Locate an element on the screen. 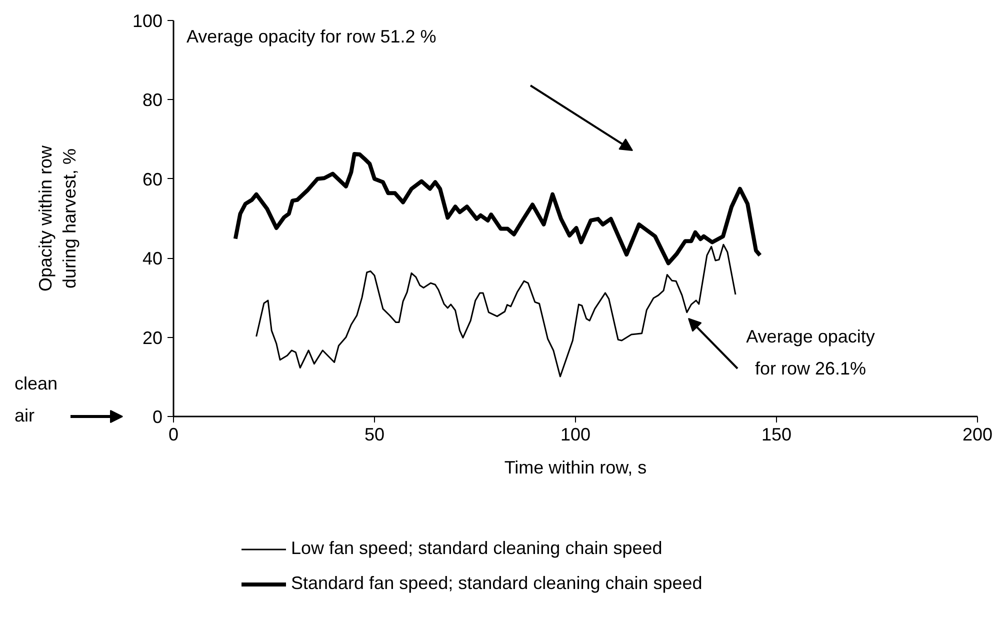 The width and height of the screenshot is (995, 628). annotation: Average opacity for row 26.1% is located at coordinates (810, 352).